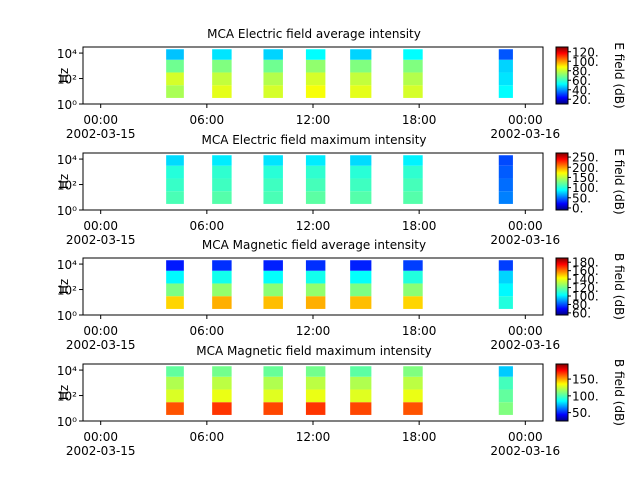 Image resolution: width=640 pixels, height=480 pixels. What do you see at coordinates (585, 263) in the screenshot?
I see `colorbar-tick-label: 180.` at bounding box center [585, 263].